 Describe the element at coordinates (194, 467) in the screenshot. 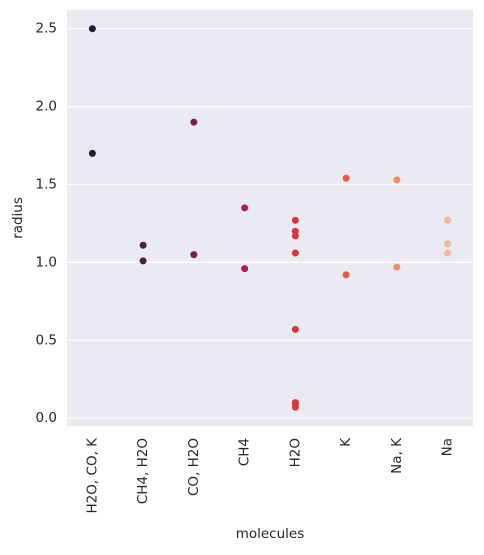

I see `x-tick-label: CO, H2O` at that location.